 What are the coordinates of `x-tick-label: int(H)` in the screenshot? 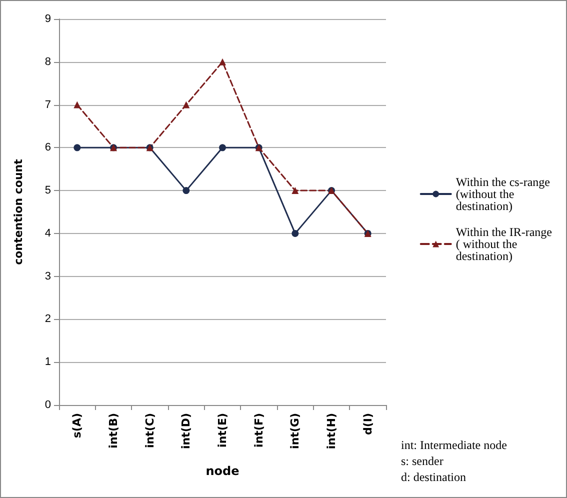 It's located at (331, 431).